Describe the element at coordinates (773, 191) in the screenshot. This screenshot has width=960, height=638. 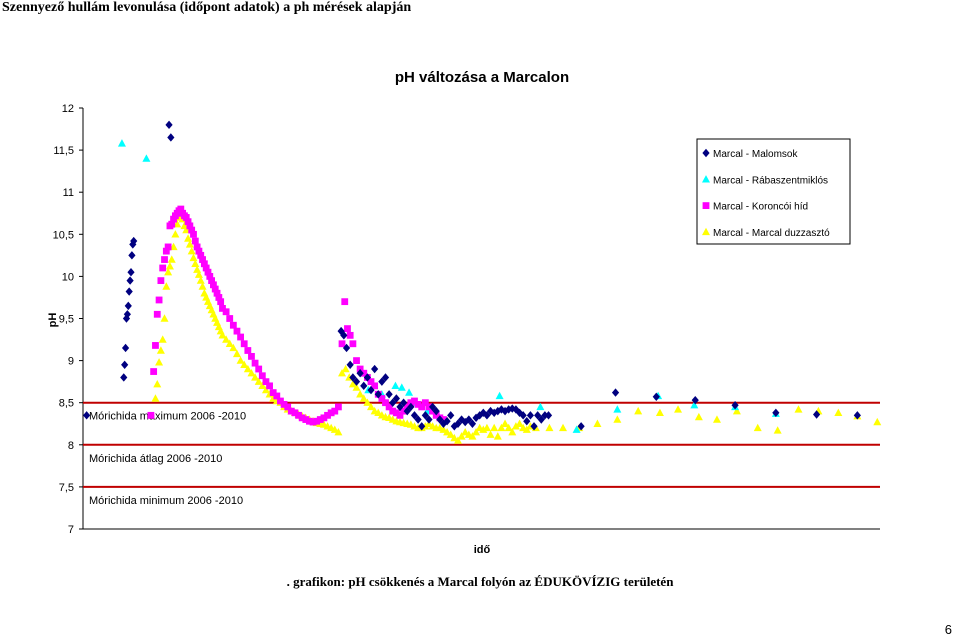
I see `legend-box` at that location.